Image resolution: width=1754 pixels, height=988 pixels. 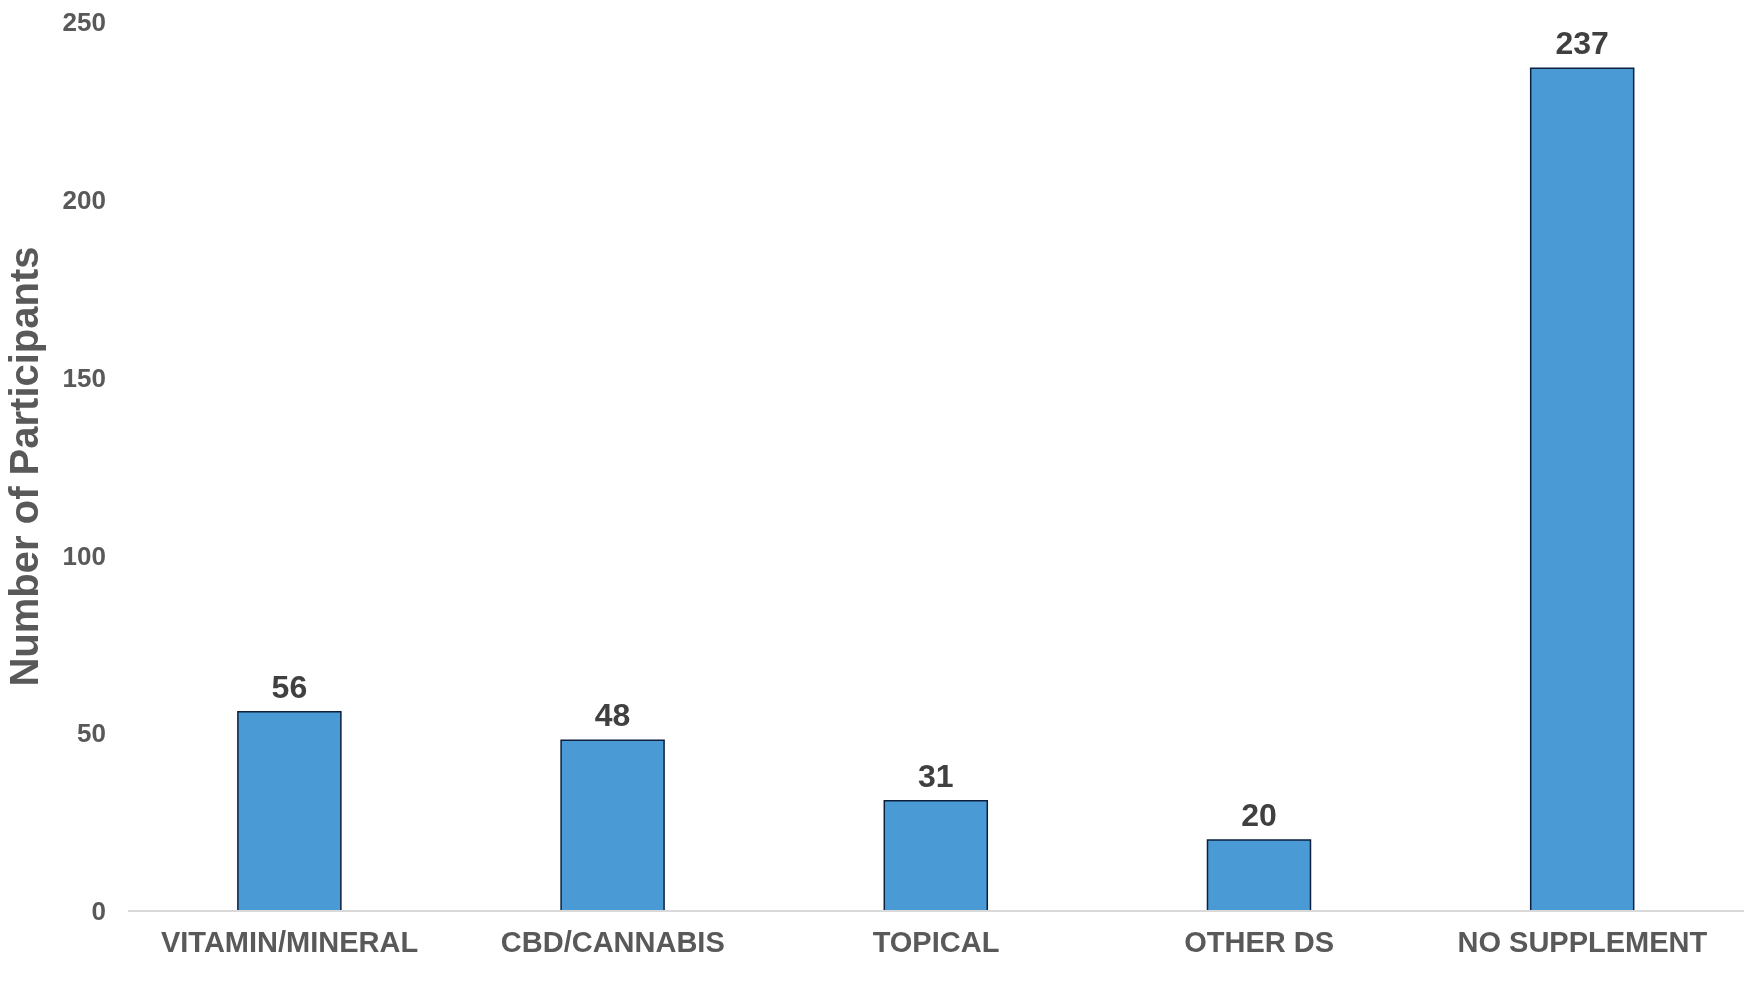 I want to click on x-tick-label: CBD/CANNABIS, so click(x=612, y=941).